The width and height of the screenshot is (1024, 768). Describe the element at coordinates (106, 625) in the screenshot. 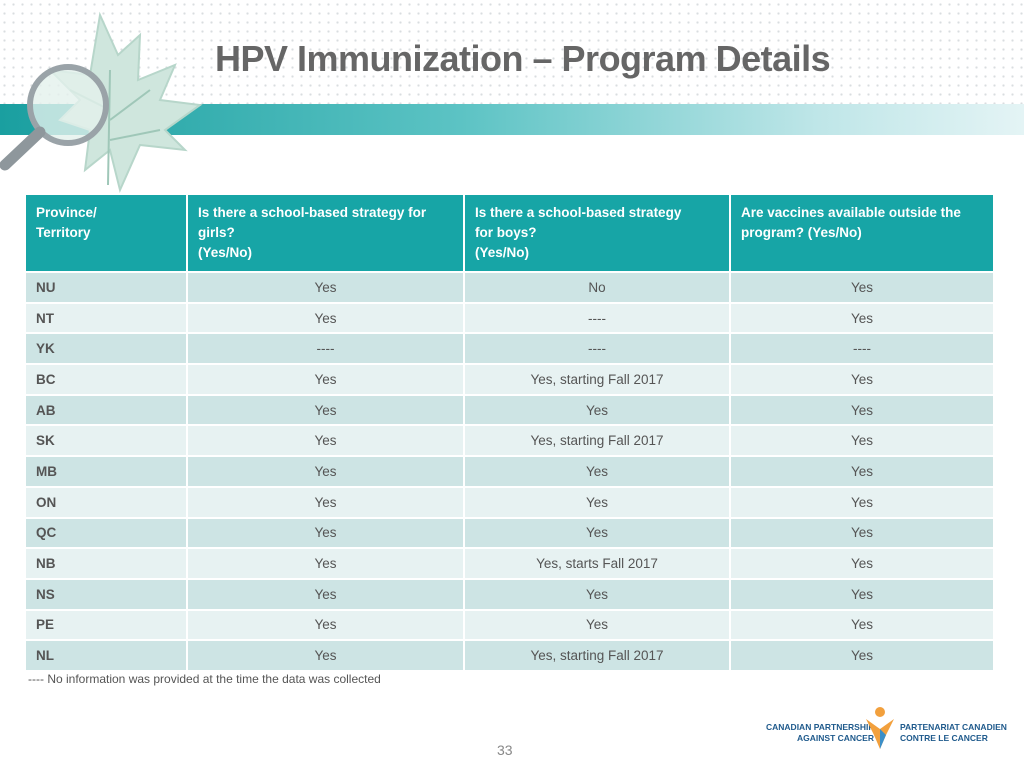

I see `province-cell: PE` at that location.